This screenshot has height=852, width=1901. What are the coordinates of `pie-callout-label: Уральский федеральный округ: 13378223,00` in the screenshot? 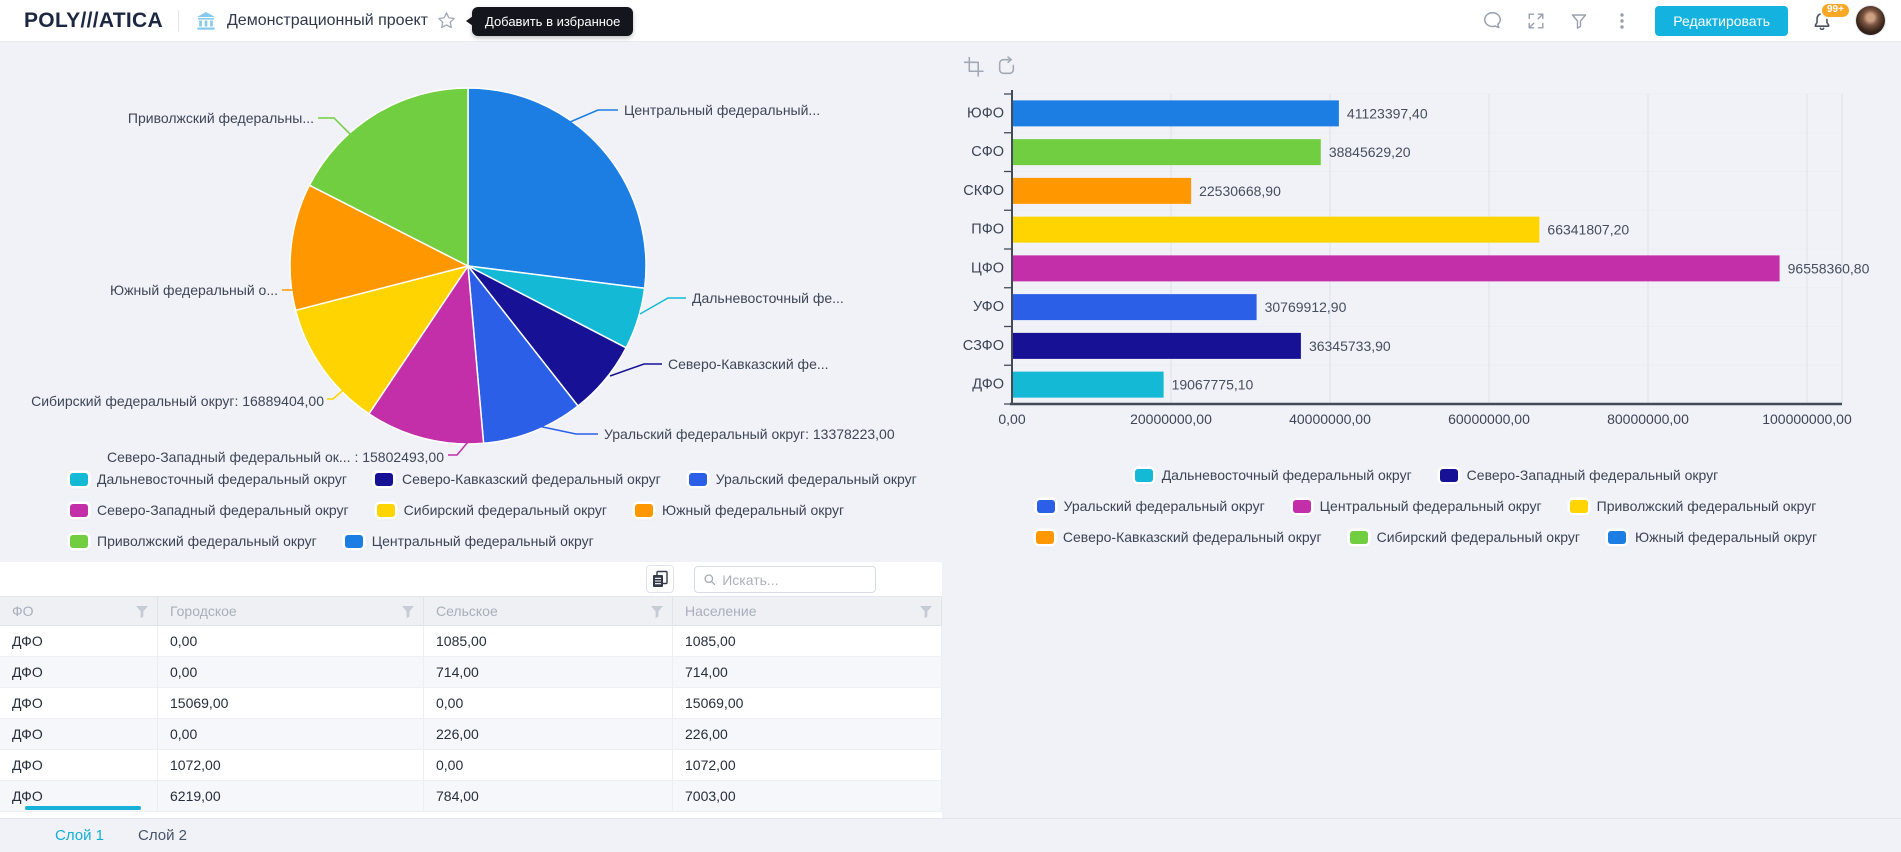 It's located at (749, 434).